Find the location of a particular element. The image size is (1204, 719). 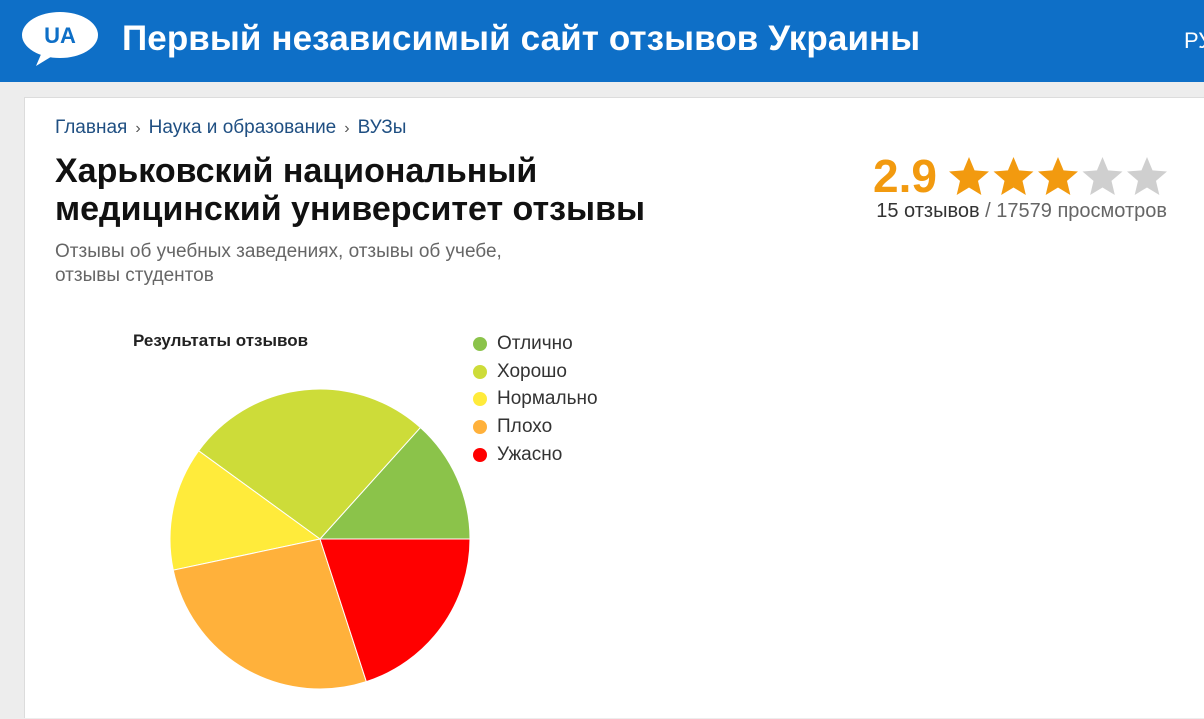

legend-label: Плохо is located at coordinates (525, 426).